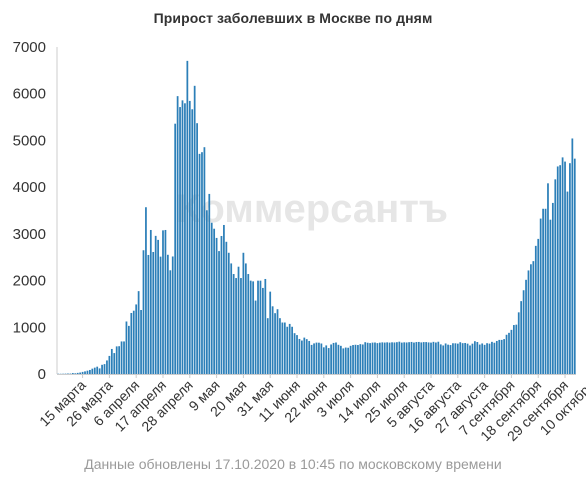 Image resolution: width=586 pixels, height=502 pixels. I want to click on y-tick-label: 6000, so click(29, 94).